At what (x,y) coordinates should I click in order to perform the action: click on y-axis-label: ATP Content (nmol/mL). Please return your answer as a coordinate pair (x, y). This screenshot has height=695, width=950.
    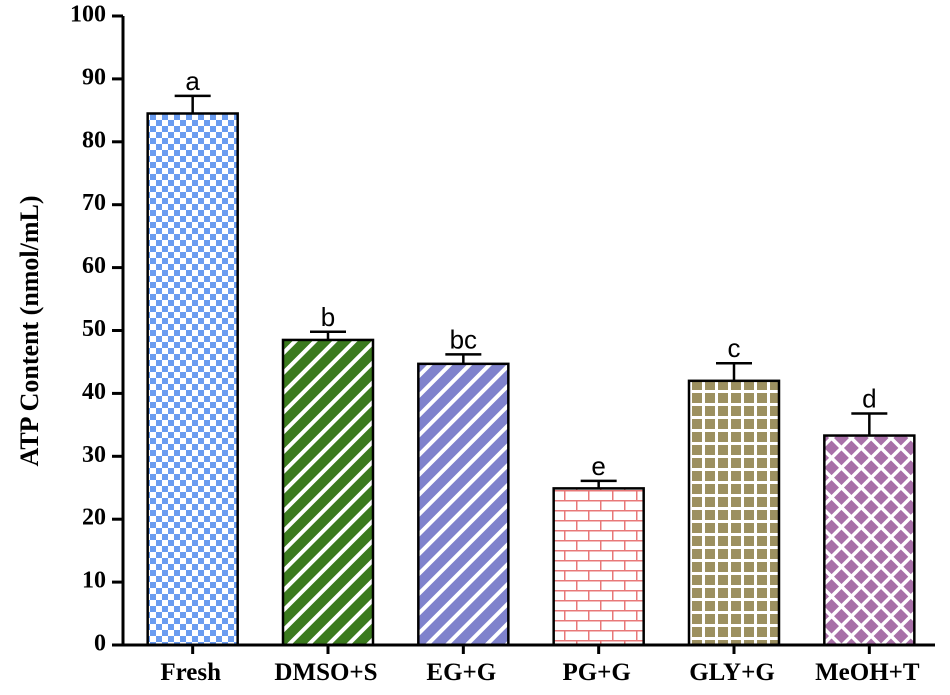
    Looking at the image, I should click on (29, 330).